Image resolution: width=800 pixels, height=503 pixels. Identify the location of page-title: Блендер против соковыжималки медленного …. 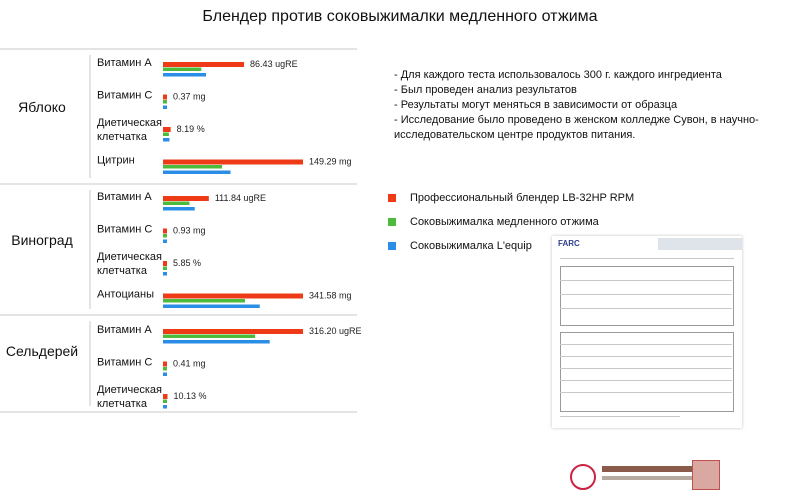
(400, 16).